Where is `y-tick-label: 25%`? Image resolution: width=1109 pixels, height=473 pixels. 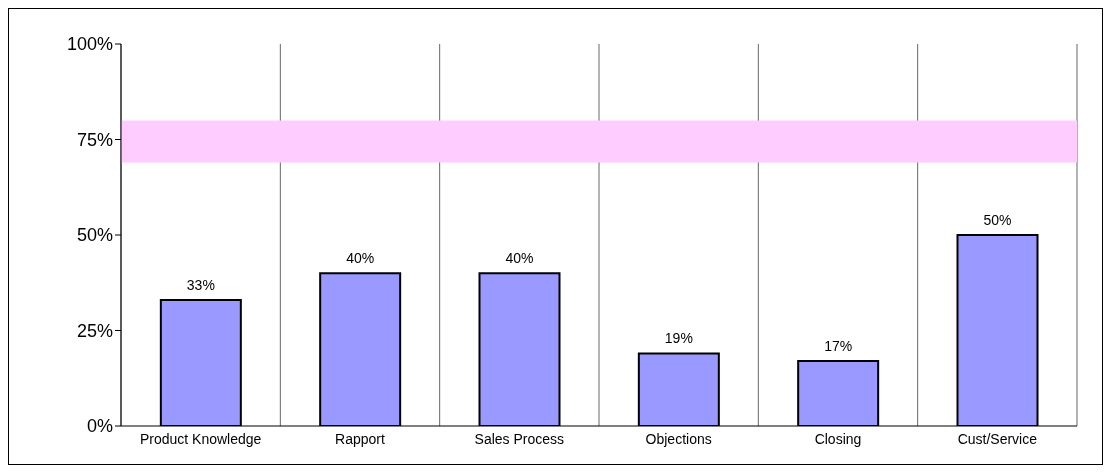
y-tick-label: 25% is located at coordinates (94, 330).